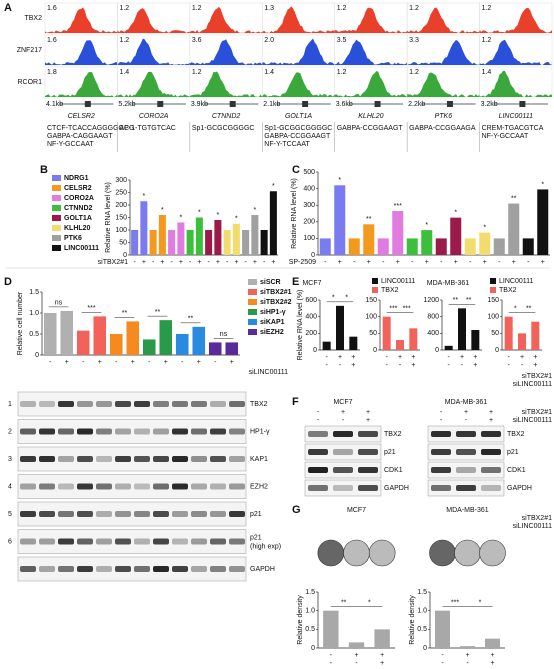  I want to click on exon, so click(377, 104).